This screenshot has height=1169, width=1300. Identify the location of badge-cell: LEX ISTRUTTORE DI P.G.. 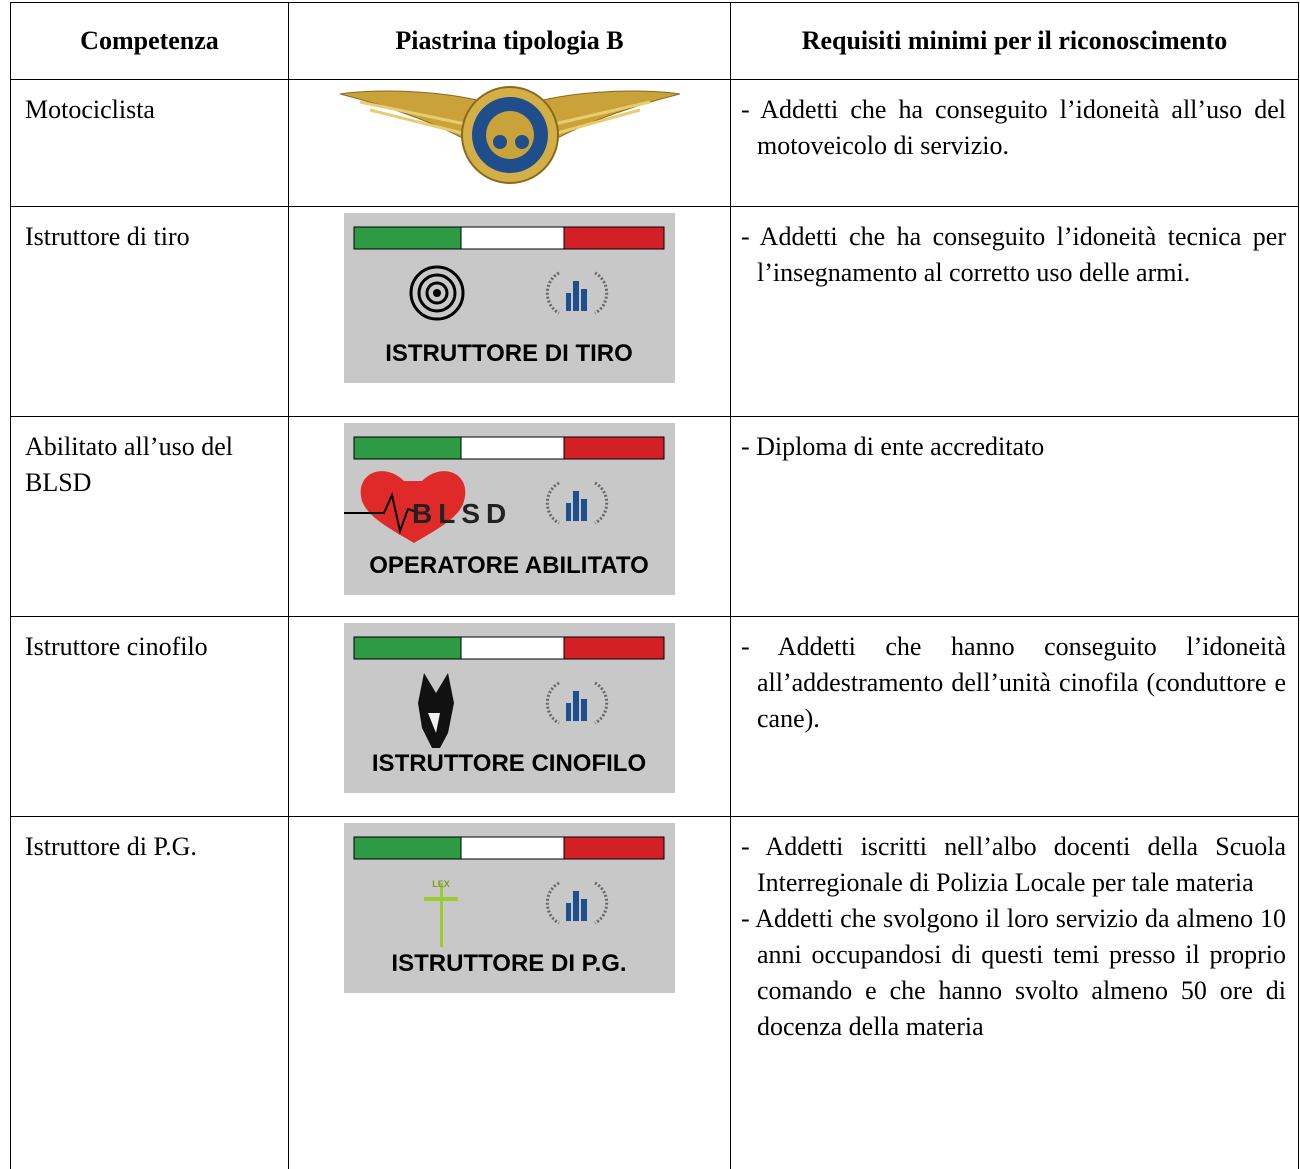
(509, 992).